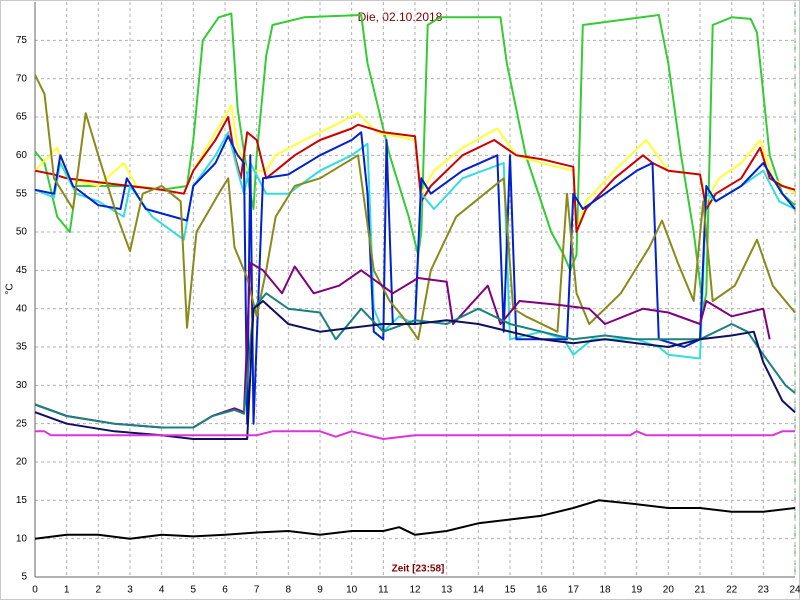 Image resolution: width=800 pixels, height=600 pixels. What do you see at coordinates (605, 590) in the screenshot?
I see `x-tick-label: 18` at bounding box center [605, 590].